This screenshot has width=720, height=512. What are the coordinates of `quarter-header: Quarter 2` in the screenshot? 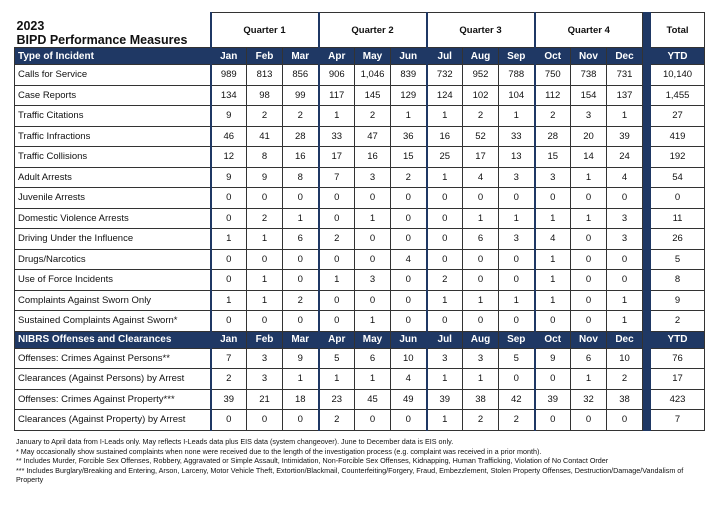 It's located at (372, 30).